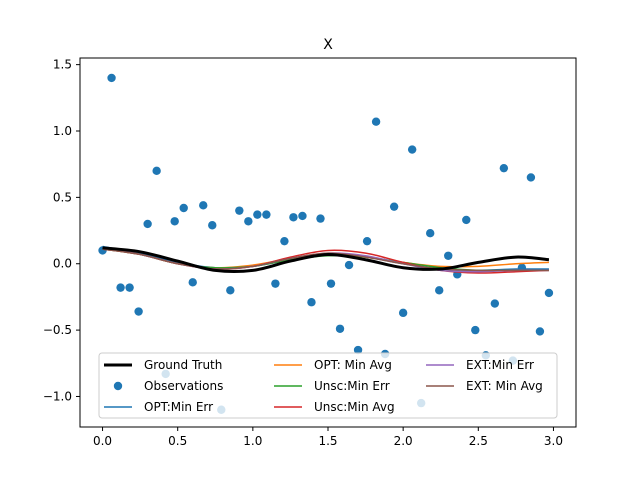 The height and width of the screenshot is (480, 640). What do you see at coordinates (252, 441) in the screenshot?
I see `x-tick-label-2: 1.0` at bounding box center [252, 441].